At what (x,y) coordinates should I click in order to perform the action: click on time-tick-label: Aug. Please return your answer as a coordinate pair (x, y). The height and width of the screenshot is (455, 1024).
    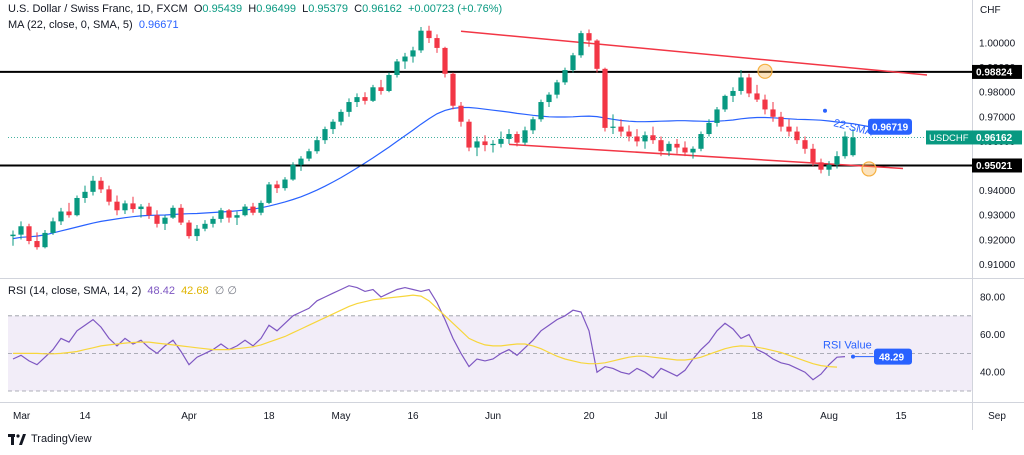
    Looking at the image, I should click on (829, 416).